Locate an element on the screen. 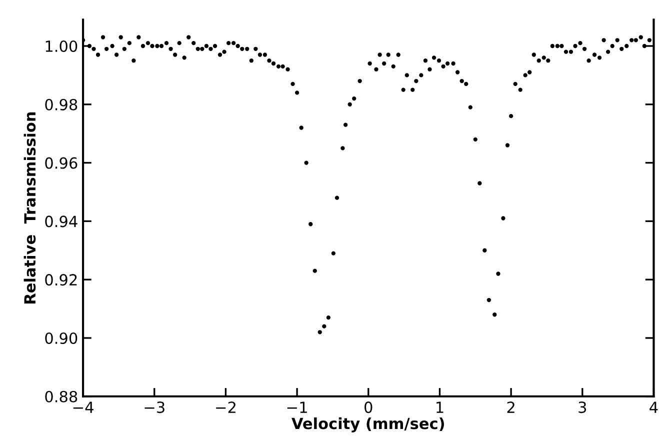 This screenshot has width=659, height=438. x-tick-label: 0 is located at coordinates (368, 408).